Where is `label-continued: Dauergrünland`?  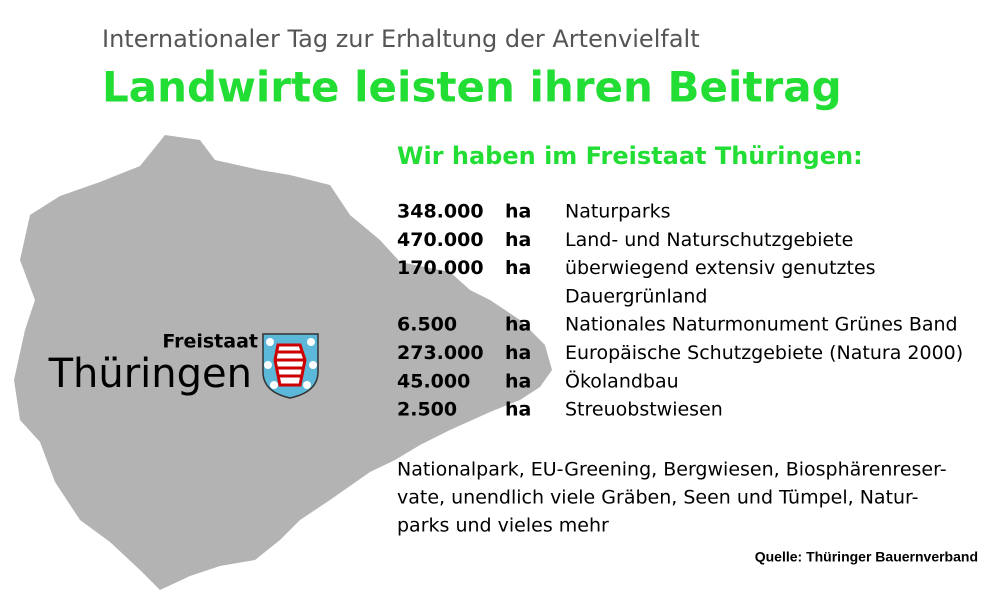 label-continued: Dauergrünland is located at coordinates (636, 296).